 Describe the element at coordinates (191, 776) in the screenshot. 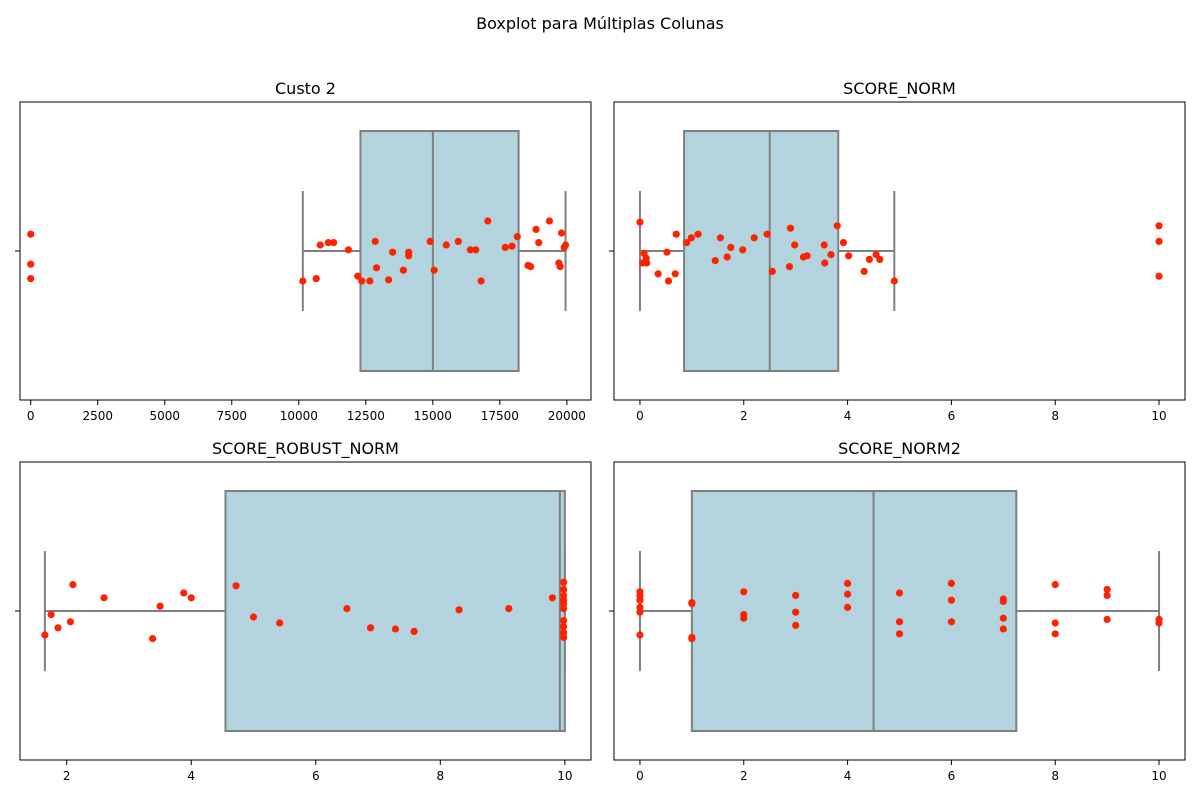

I see `x-tick-label: 4` at that location.